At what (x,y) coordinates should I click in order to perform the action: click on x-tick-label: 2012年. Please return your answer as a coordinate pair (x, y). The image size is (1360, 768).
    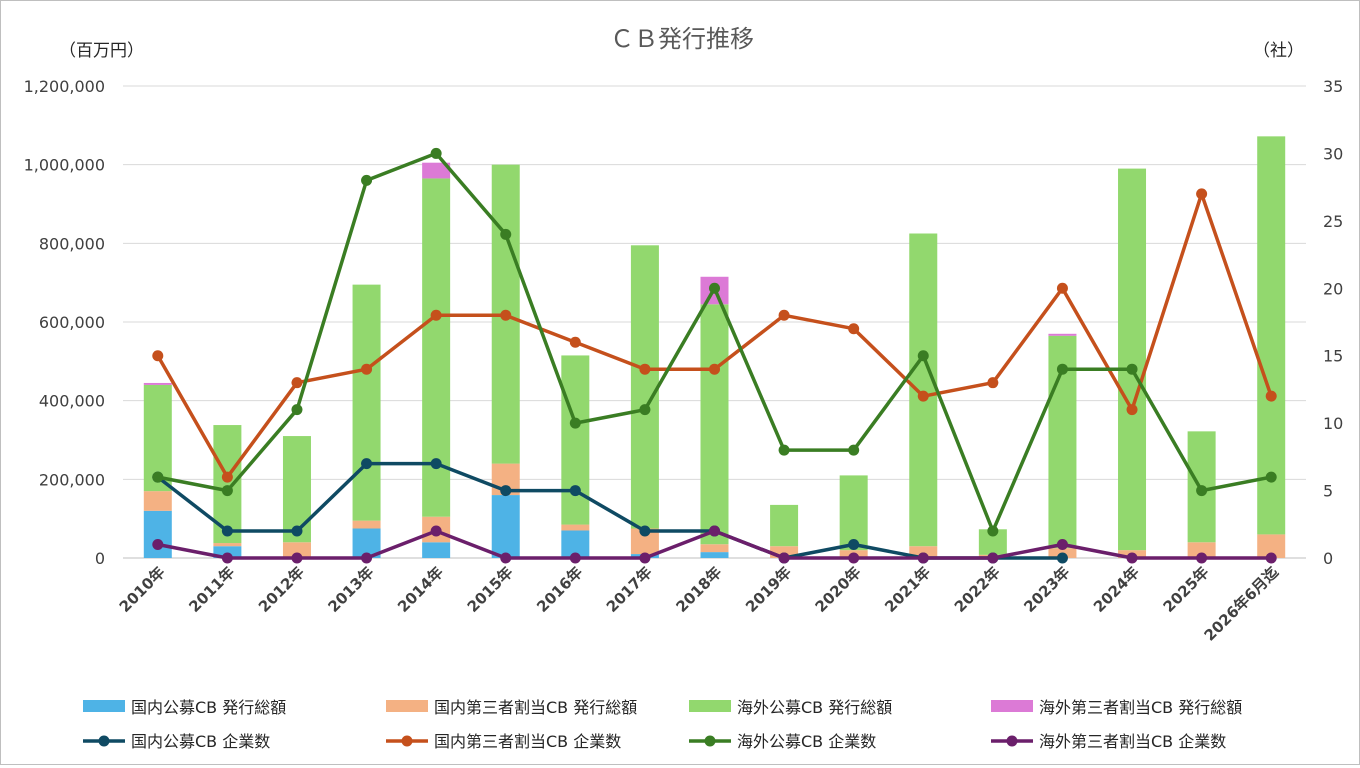
    Looking at the image, I should click on (281, 589).